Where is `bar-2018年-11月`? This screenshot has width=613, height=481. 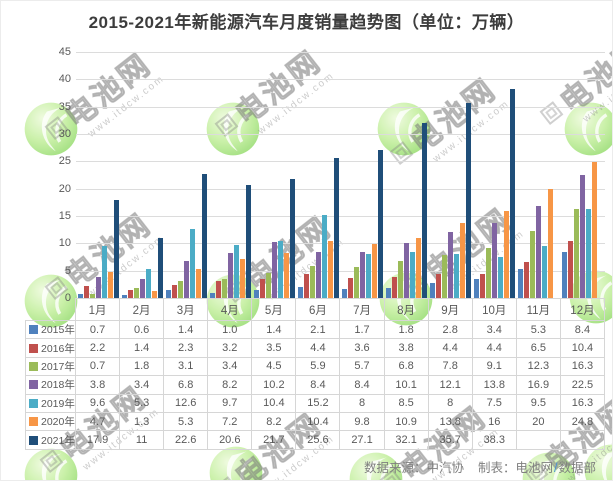
bar-2018年-11月 is located at coordinates (539, 251).